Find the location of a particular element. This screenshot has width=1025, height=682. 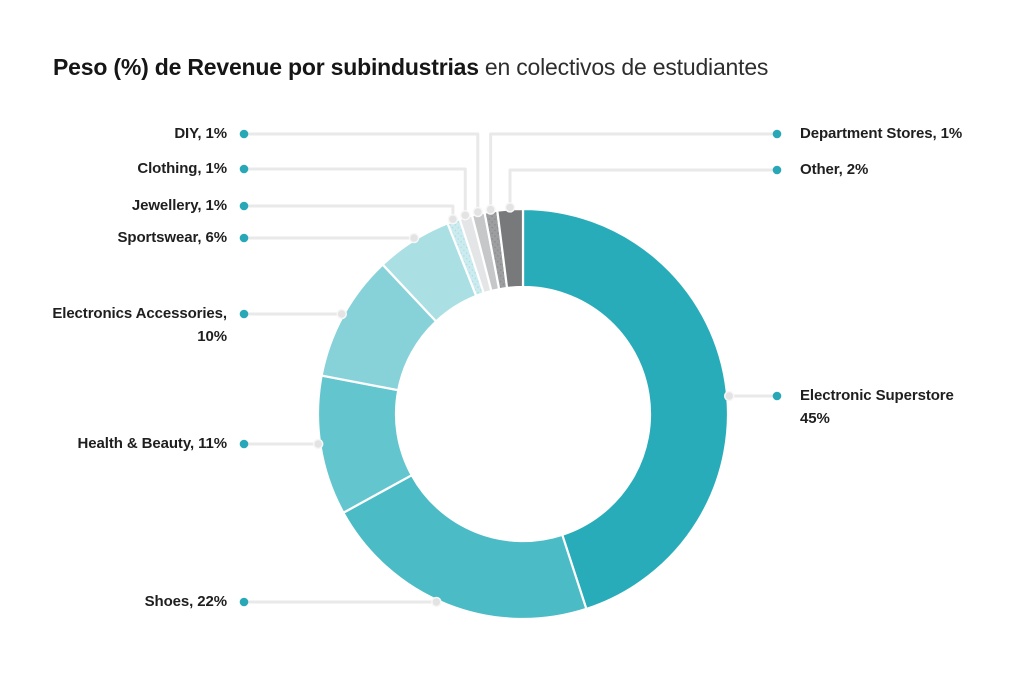

connector-line-clothing is located at coordinates (354, 192).